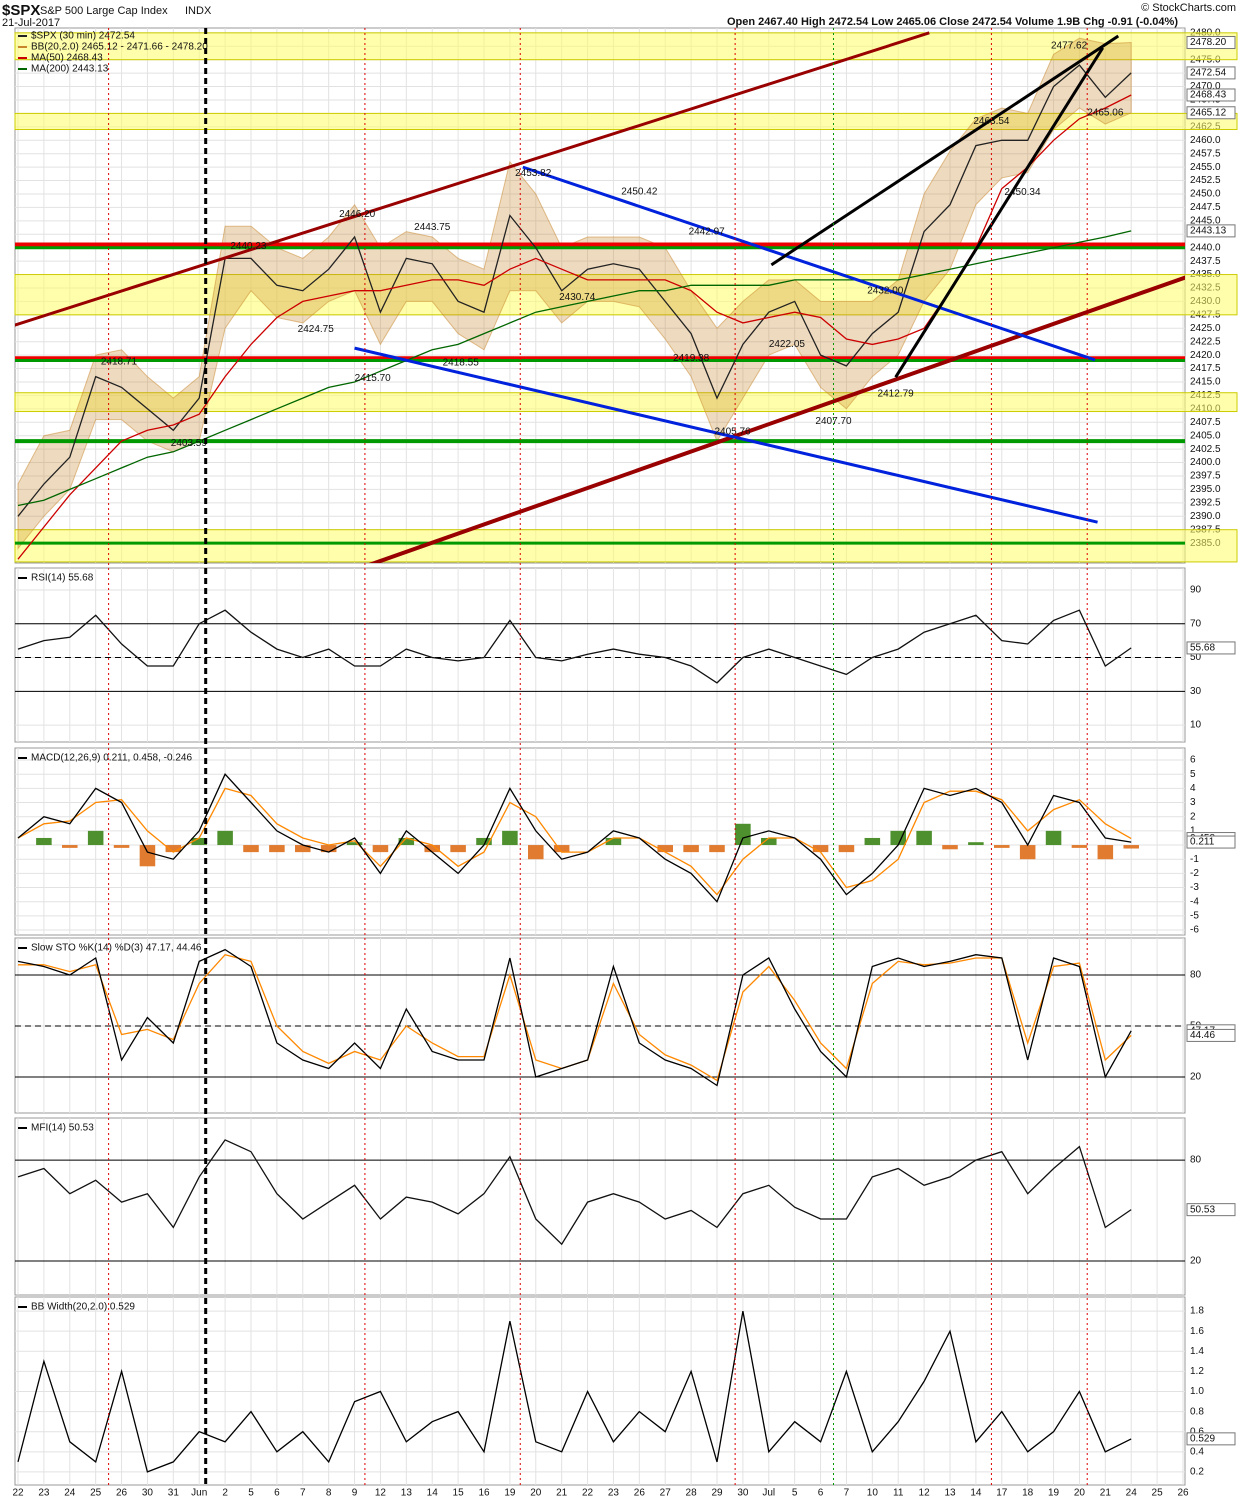 The image size is (1240, 1501). What do you see at coordinates (1202, 1035) in the screenshot?
I see `value-tag-label: 44.46` at bounding box center [1202, 1035].